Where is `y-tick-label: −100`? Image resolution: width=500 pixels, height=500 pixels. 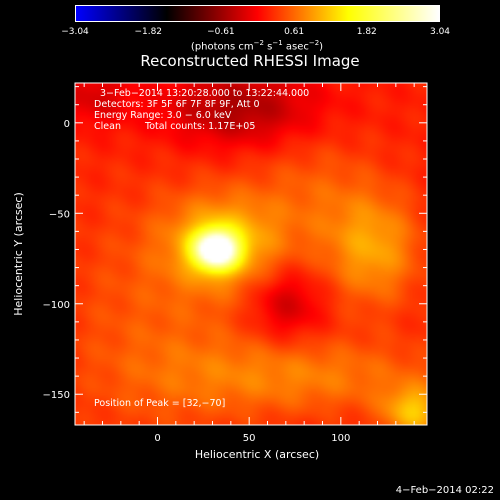 y-tick-label: −100 is located at coordinates (56, 305).